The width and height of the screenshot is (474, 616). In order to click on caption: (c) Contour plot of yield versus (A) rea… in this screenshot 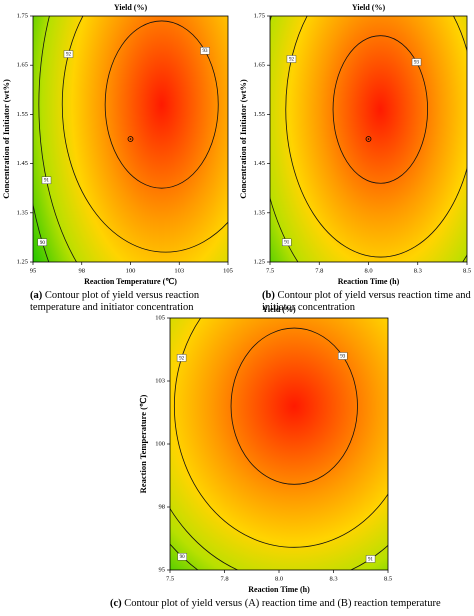, I will do `click(290, 604)`.